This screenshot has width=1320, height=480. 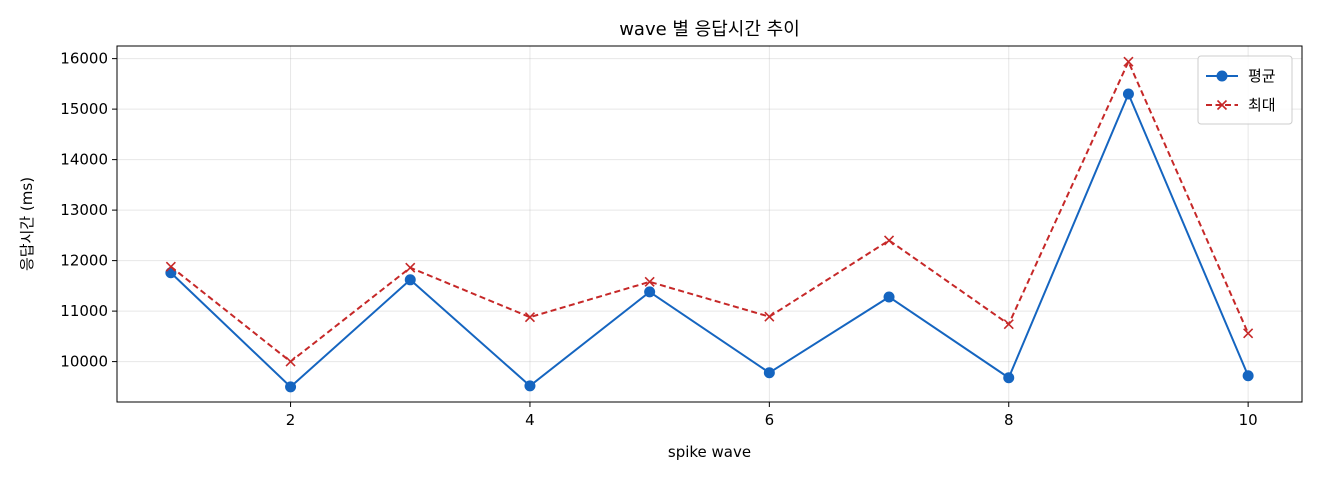 What do you see at coordinates (1241, 105) in the screenshot?
I see `legend-item-2: 최대` at bounding box center [1241, 105].